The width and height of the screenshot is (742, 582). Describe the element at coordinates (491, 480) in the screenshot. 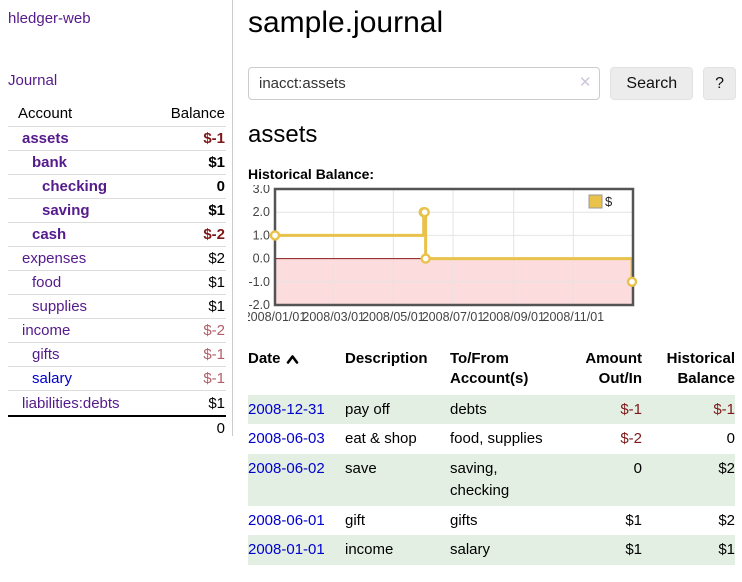

I see `transaction-row: 2008-06-02 save saving, checking 0 $2` at that location.